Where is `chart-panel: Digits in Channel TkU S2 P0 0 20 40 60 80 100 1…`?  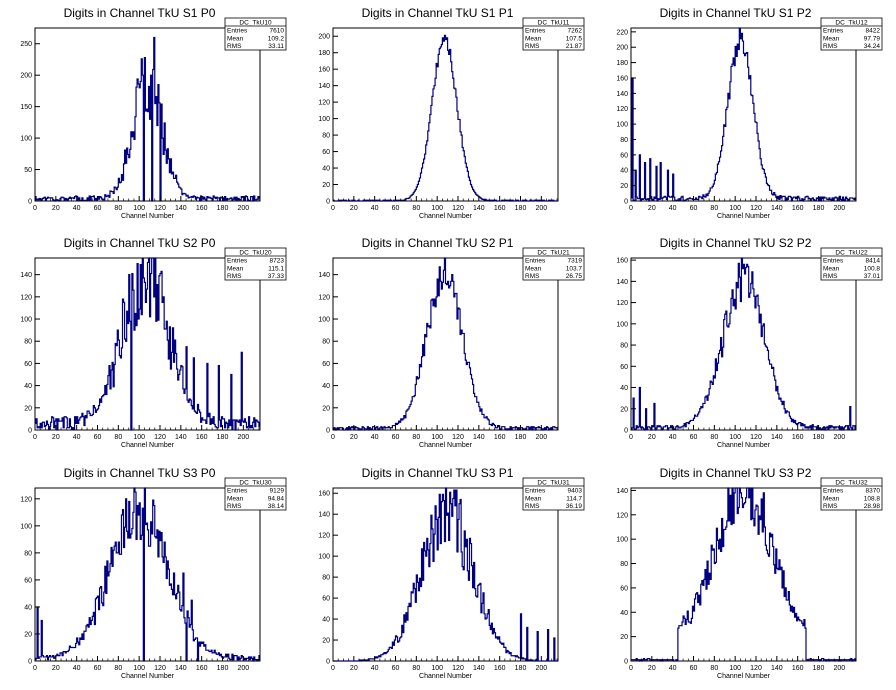 chart-panel: Digits in Channel TkU S2 P0 0 20 40 60 80 100 1… is located at coordinates (153, 342).